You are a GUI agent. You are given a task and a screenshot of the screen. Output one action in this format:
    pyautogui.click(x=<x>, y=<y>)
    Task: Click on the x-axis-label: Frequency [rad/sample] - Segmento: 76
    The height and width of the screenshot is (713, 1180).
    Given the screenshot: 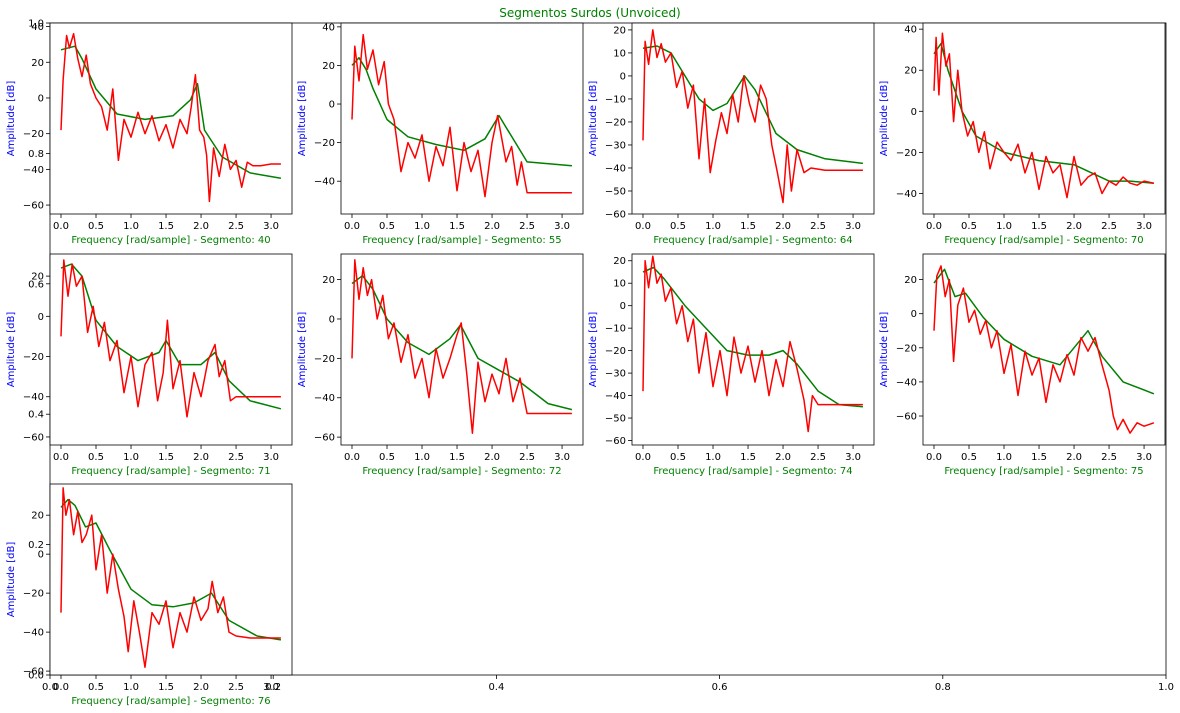 What is the action you would take?
    pyautogui.click(x=170, y=701)
    